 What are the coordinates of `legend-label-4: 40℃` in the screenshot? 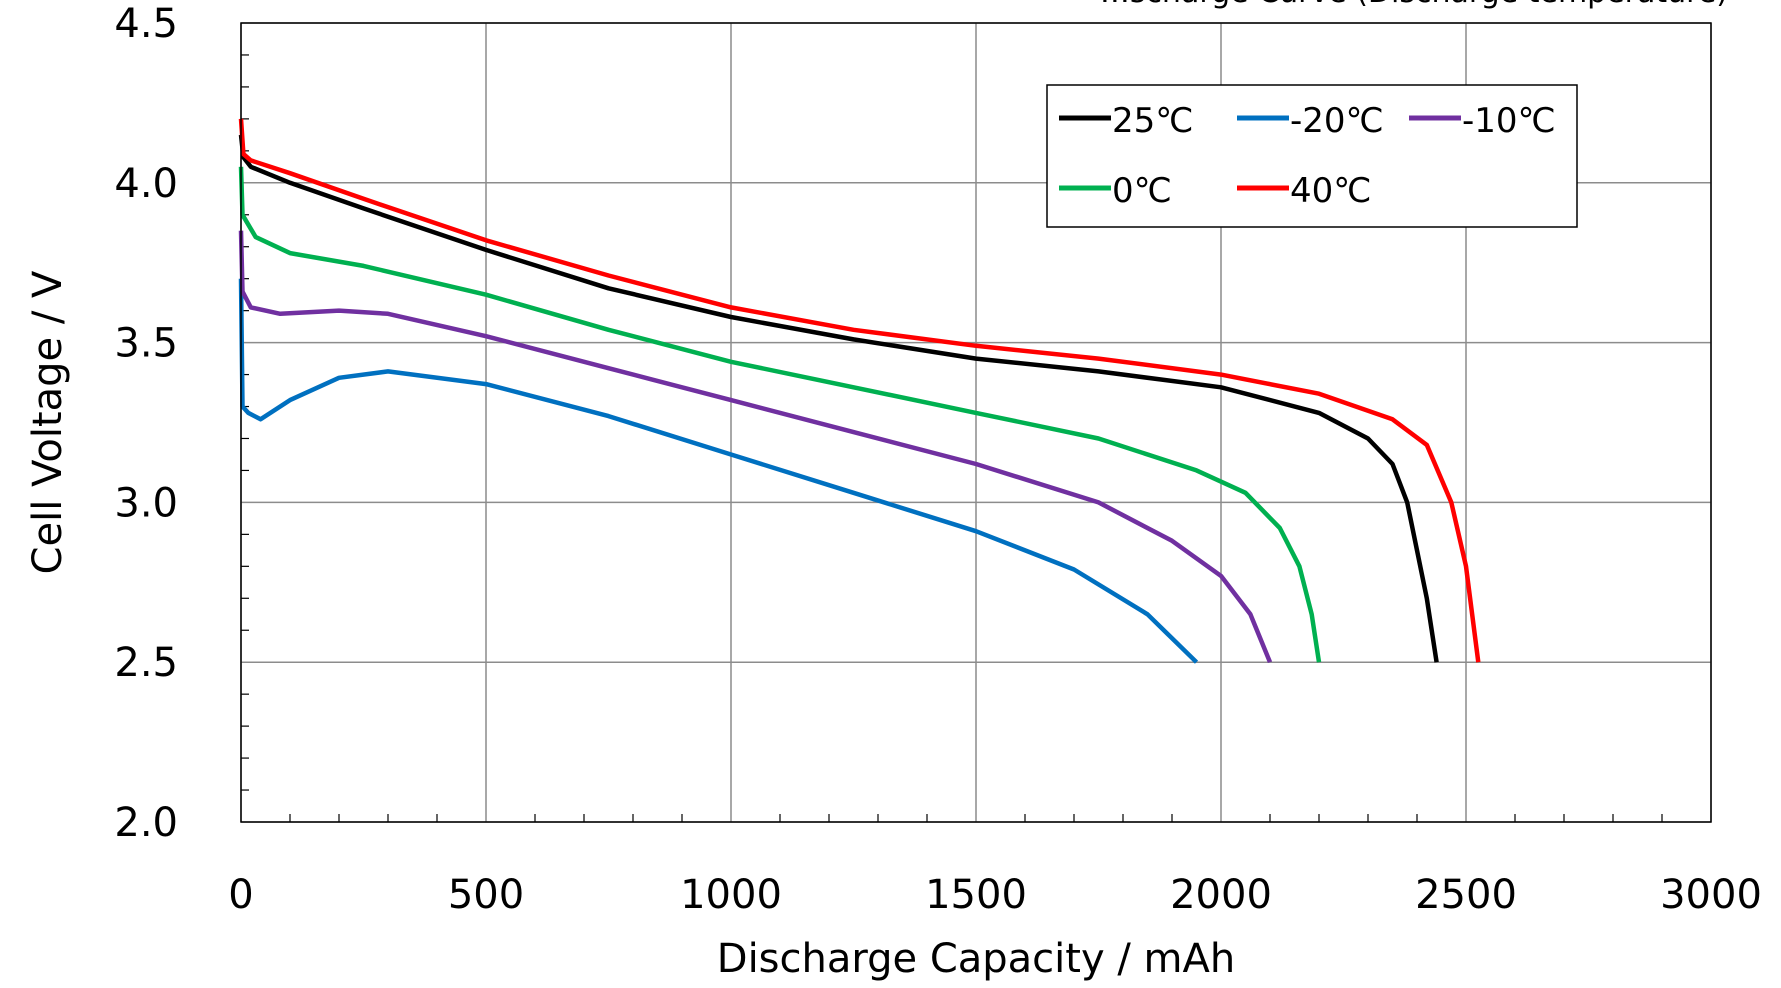 It's located at (1330, 191).